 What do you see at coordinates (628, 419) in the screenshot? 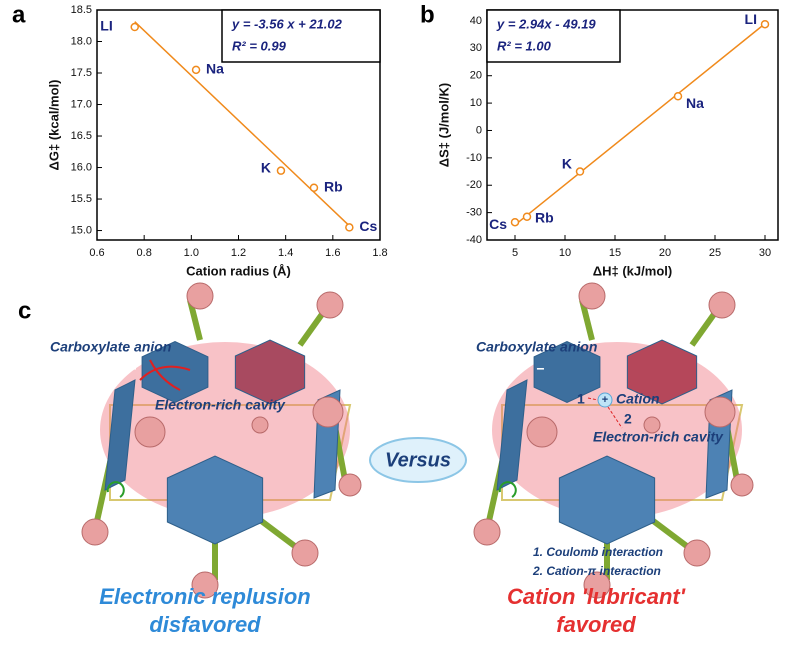
I see `marker: 2` at bounding box center [628, 419].